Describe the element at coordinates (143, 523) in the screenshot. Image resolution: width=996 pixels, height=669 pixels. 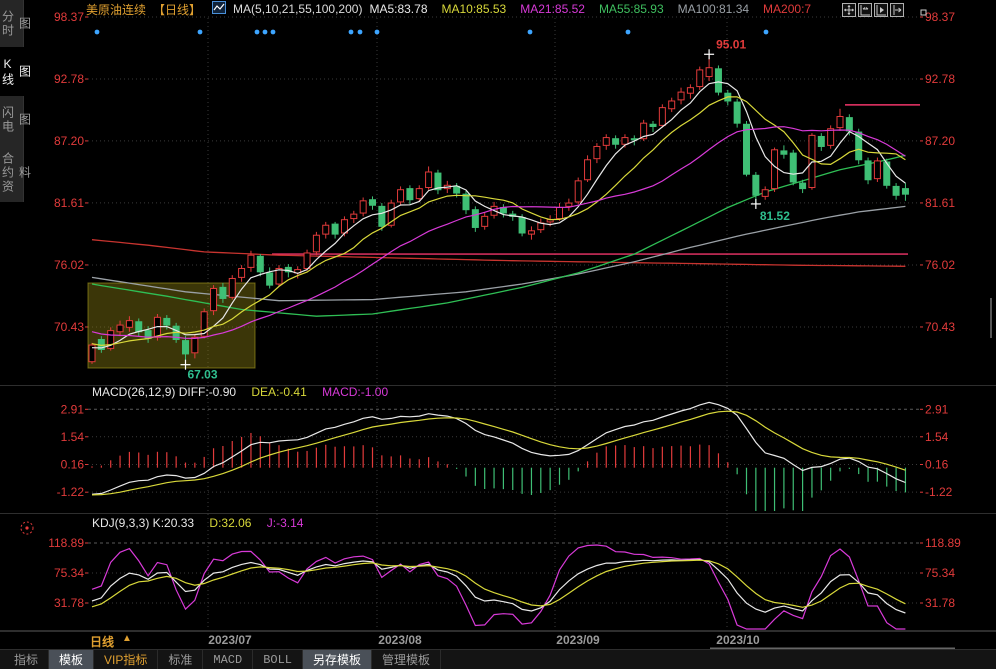
I see `kdj-k-value: KDJ(9,3,3) K:20.33` at that location.